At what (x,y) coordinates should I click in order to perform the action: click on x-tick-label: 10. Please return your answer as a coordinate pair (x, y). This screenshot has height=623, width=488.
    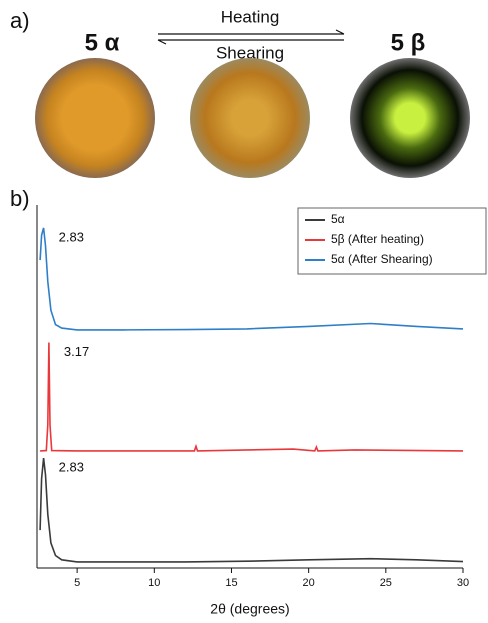
    Looking at the image, I should click on (154, 583).